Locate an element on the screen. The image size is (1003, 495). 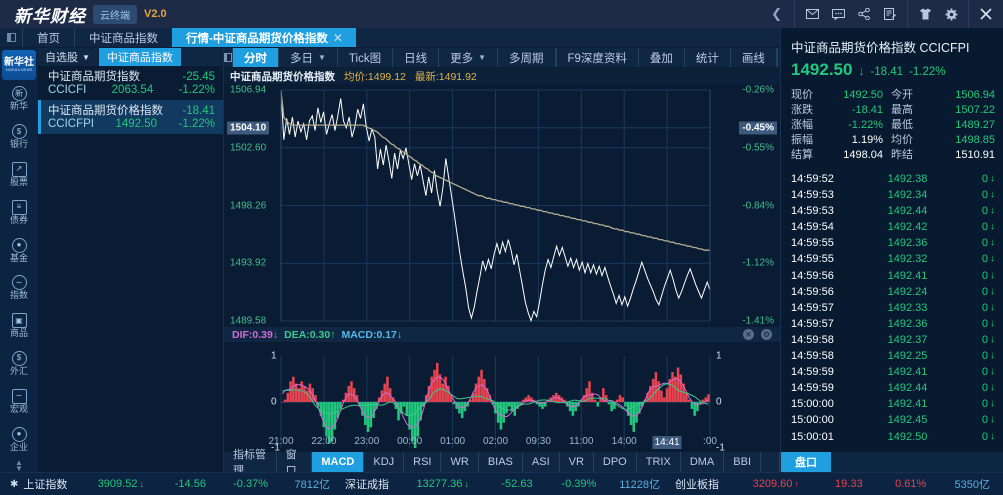
sidebar-label: 商品 is located at coordinates (18, 333).